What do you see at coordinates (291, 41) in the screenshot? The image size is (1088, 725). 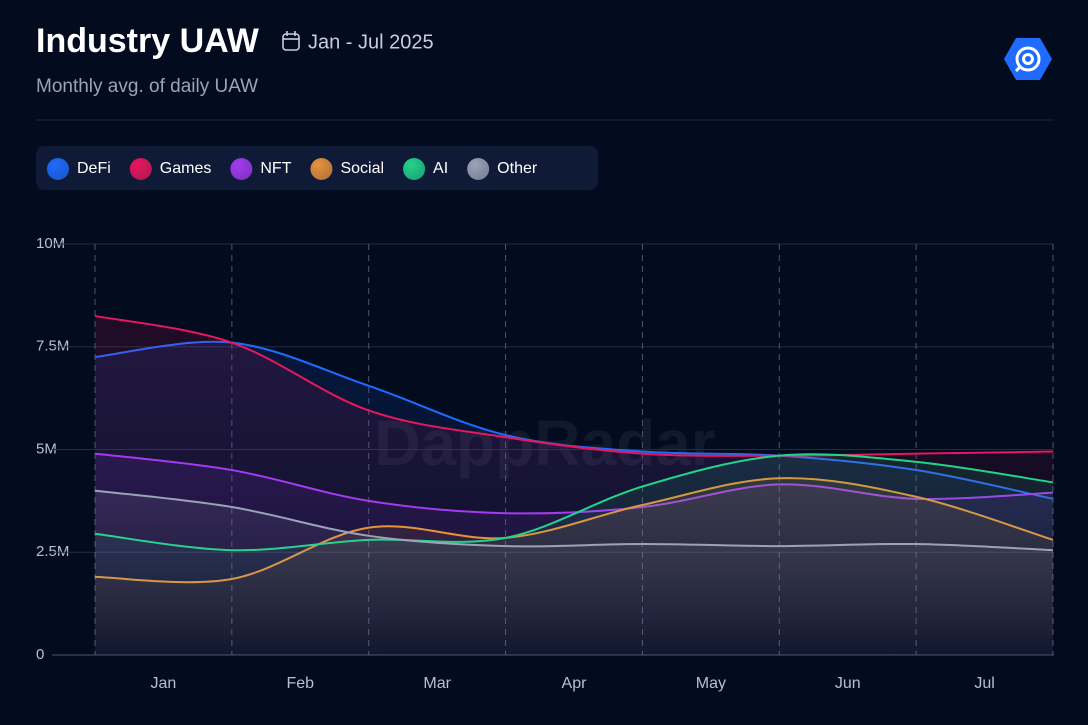 I see `calendar-icon` at bounding box center [291, 41].